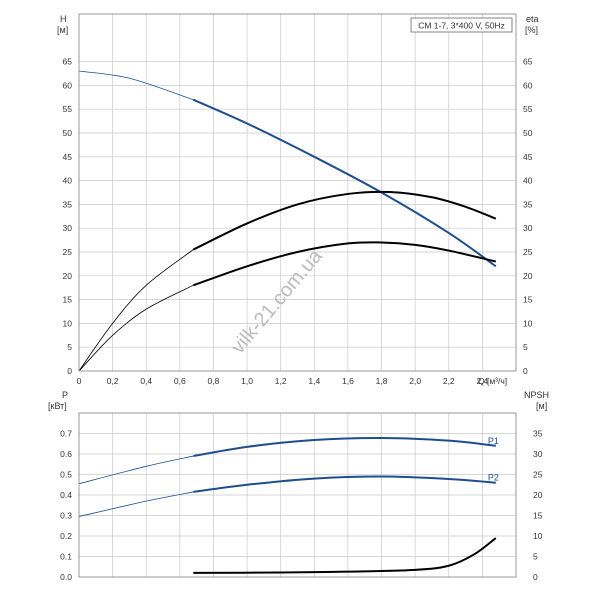 Image resolution: width=600 pixels, height=600 pixels. What do you see at coordinates (247, 381) in the screenshot?
I see `x-tick-label: 1,0` at bounding box center [247, 381].